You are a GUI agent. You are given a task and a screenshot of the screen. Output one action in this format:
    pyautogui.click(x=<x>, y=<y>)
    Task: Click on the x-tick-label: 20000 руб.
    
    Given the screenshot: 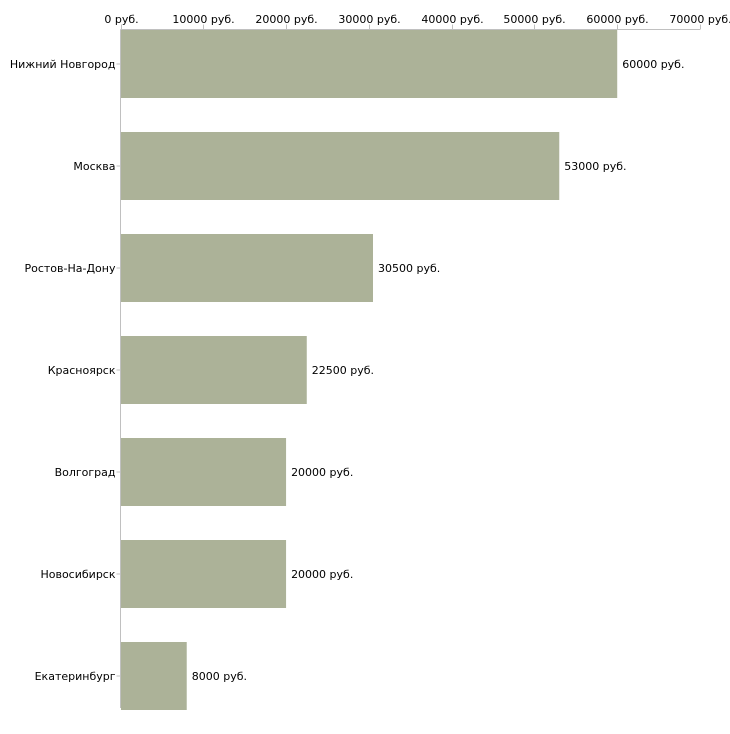 What is the action you would take?
    pyautogui.click(x=286, y=19)
    